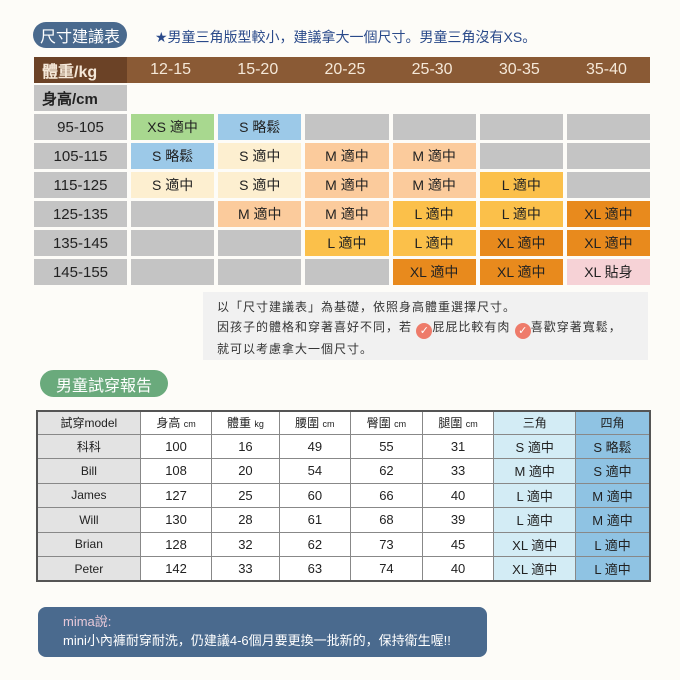 This screenshot has height=680, width=680. What do you see at coordinates (295, 349) in the screenshot?
I see `advice-line-3: 就可以考慮拿大一個尺寸。` at bounding box center [295, 349].